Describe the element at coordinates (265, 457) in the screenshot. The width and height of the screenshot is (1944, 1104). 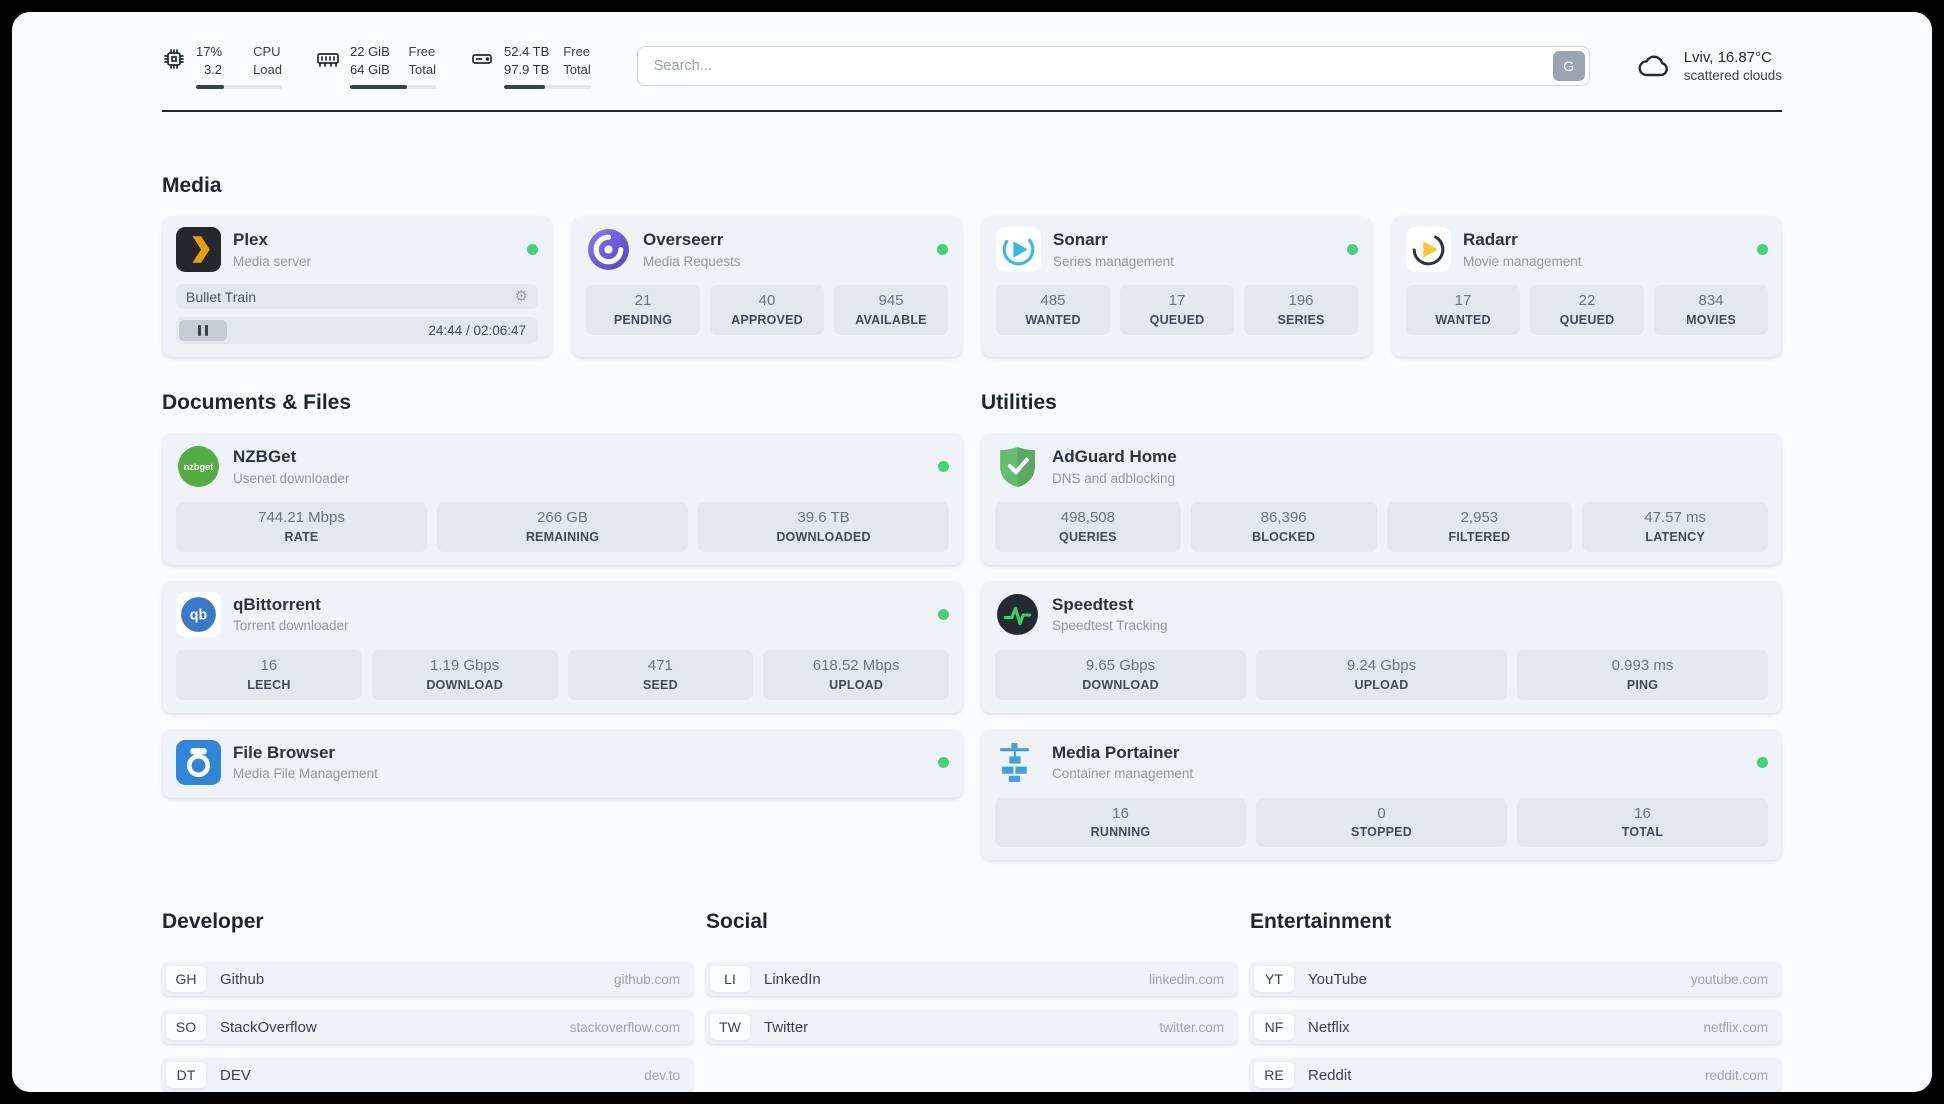
I see `service-name: NZBGet` at that location.